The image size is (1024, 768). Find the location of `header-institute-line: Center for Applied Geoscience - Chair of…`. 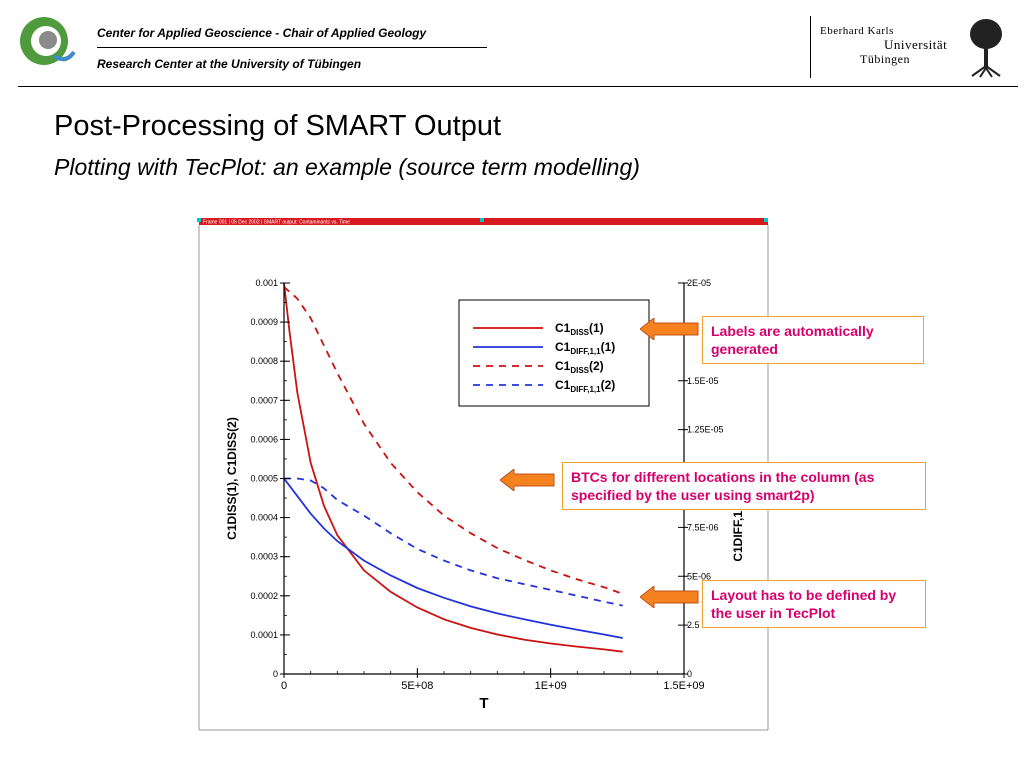

header-institute-line: Center for Applied Geoscience - Chair of… is located at coordinates (262, 33).